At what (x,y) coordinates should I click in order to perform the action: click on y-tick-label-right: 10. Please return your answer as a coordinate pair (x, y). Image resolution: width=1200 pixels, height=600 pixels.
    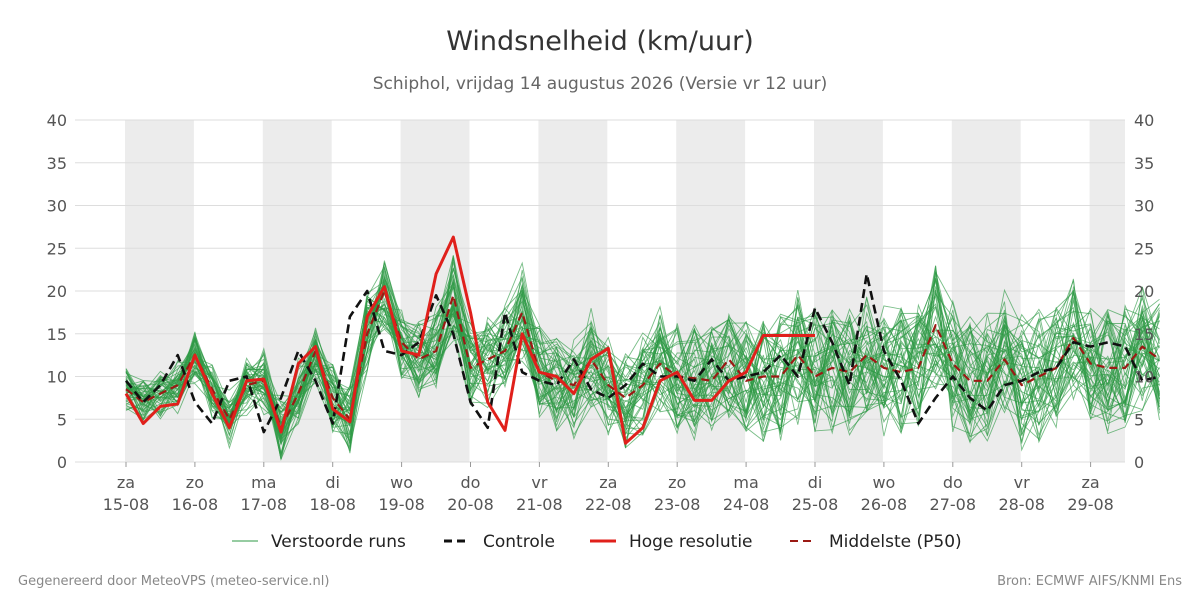
    Looking at the image, I should click on (1144, 377).